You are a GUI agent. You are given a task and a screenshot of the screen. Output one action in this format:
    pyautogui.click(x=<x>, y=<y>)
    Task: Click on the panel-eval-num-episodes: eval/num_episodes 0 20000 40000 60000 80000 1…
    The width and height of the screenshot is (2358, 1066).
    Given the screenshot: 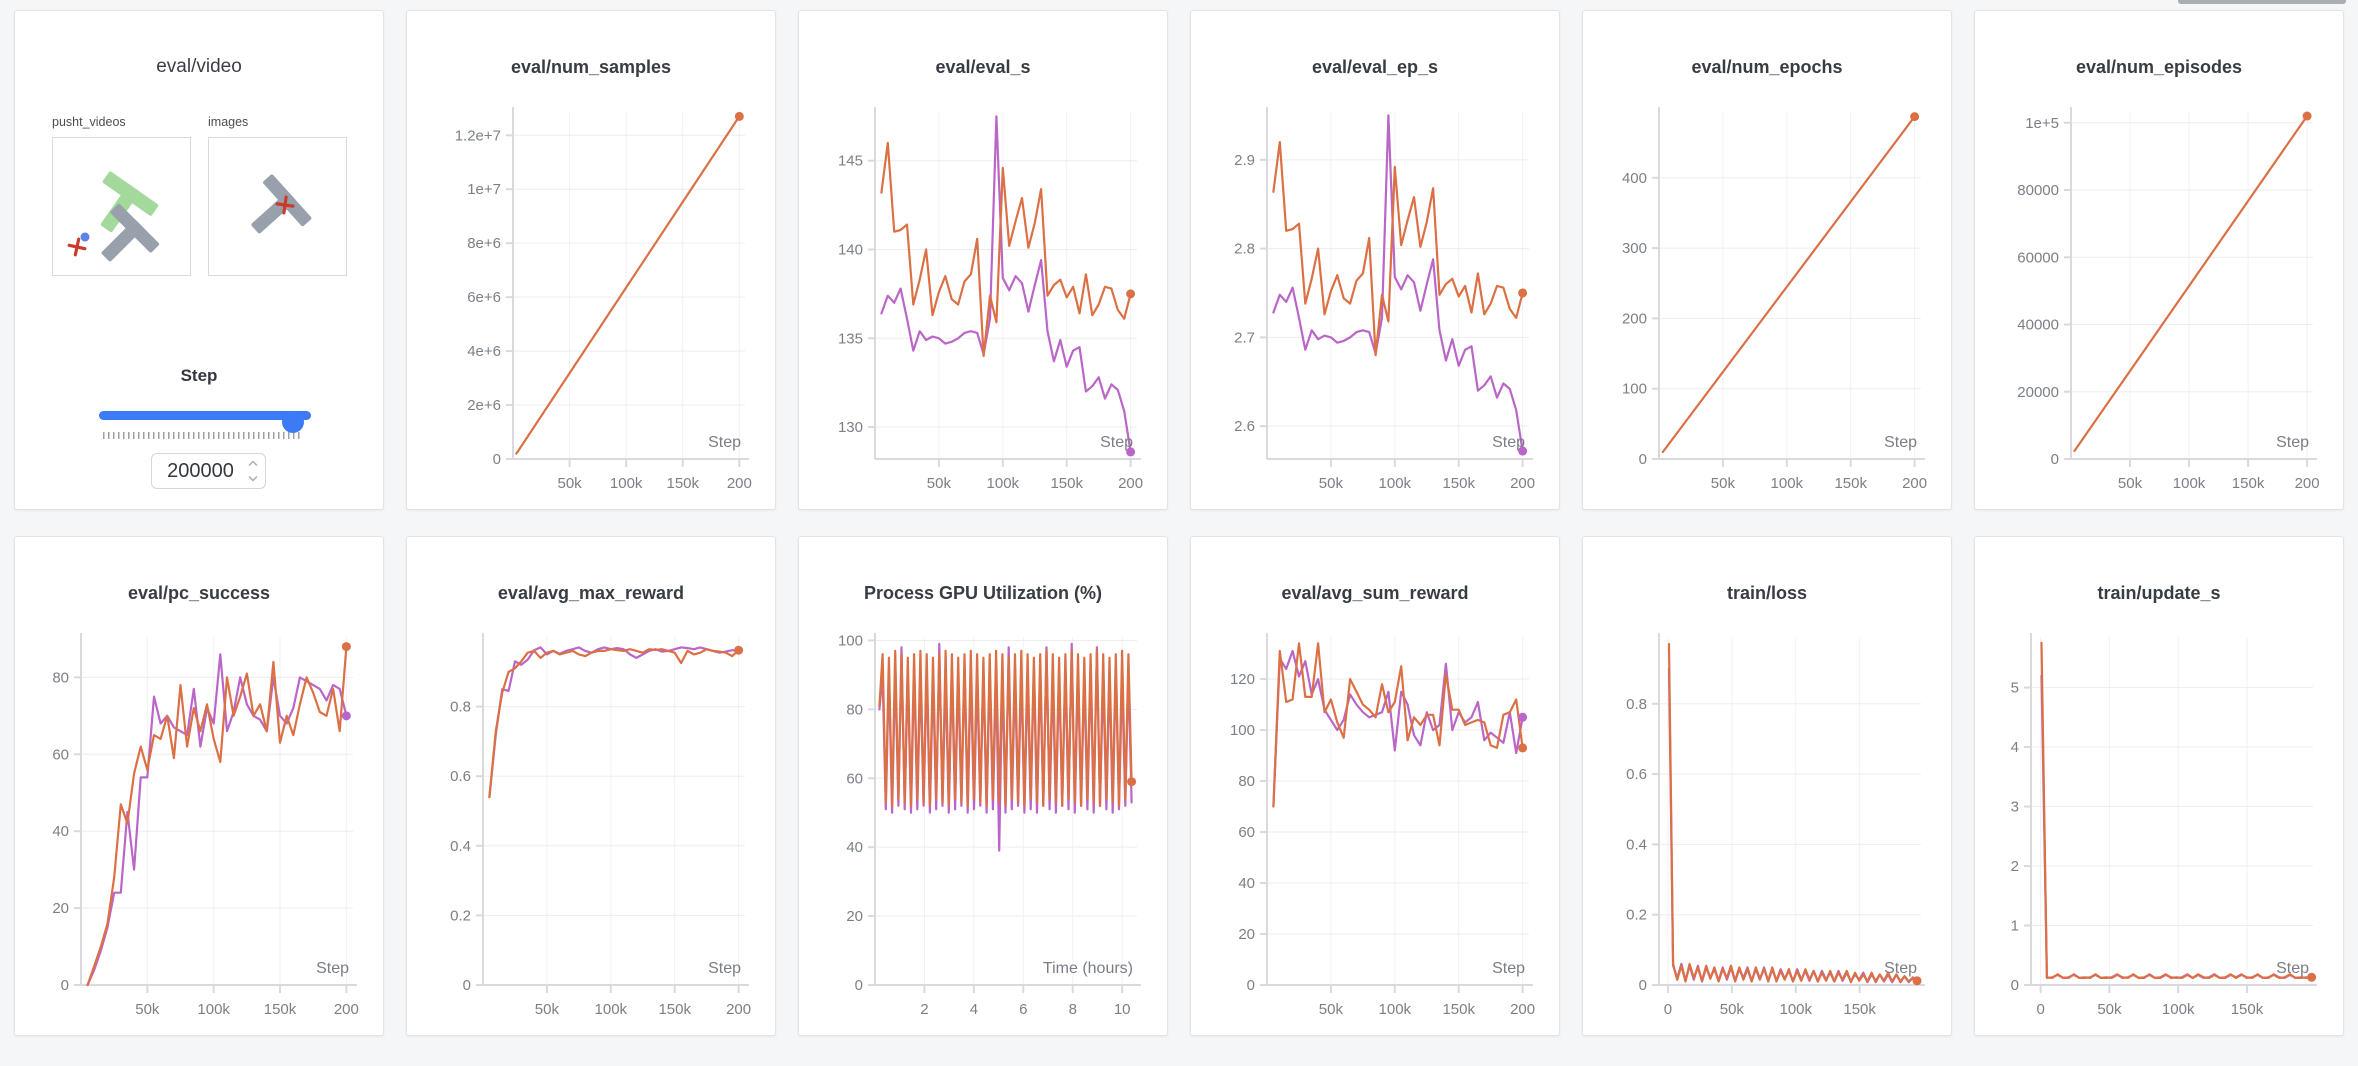 What is the action you would take?
    pyautogui.click(x=2159, y=260)
    